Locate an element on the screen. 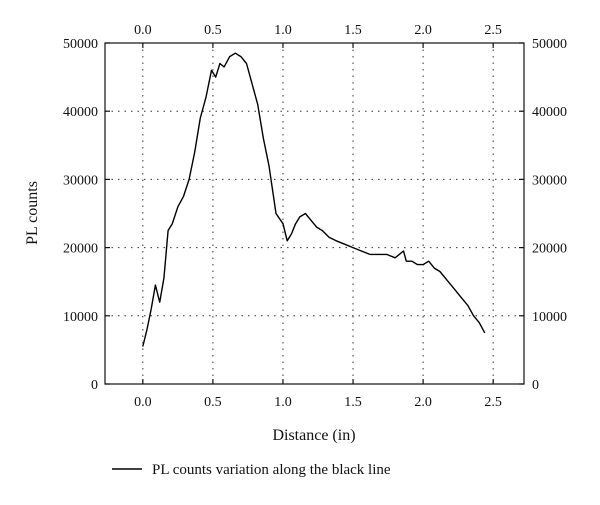 The height and width of the screenshot is (505, 600). y-tick-label-right: 10000 is located at coordinates (549, 317).